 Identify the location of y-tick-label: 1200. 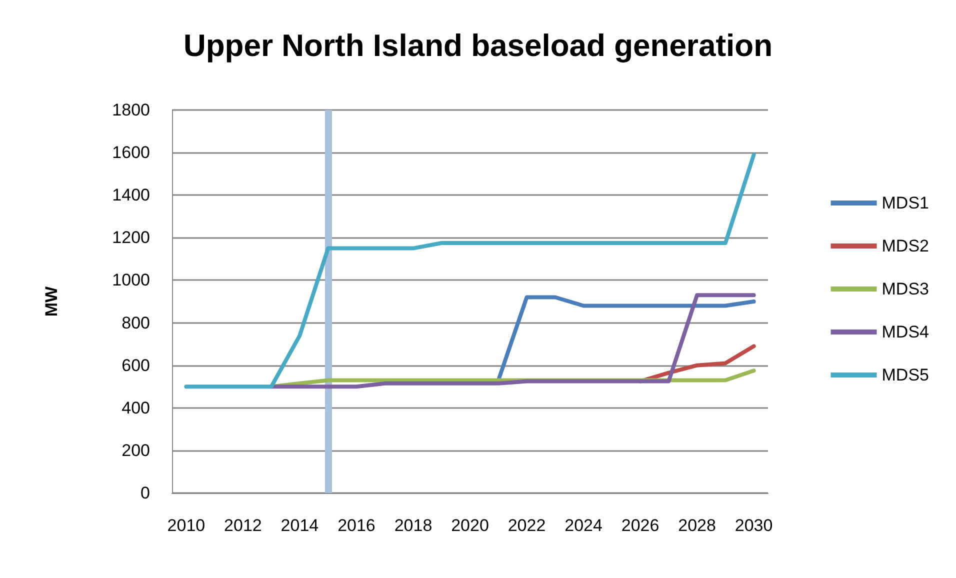
(131, 238).